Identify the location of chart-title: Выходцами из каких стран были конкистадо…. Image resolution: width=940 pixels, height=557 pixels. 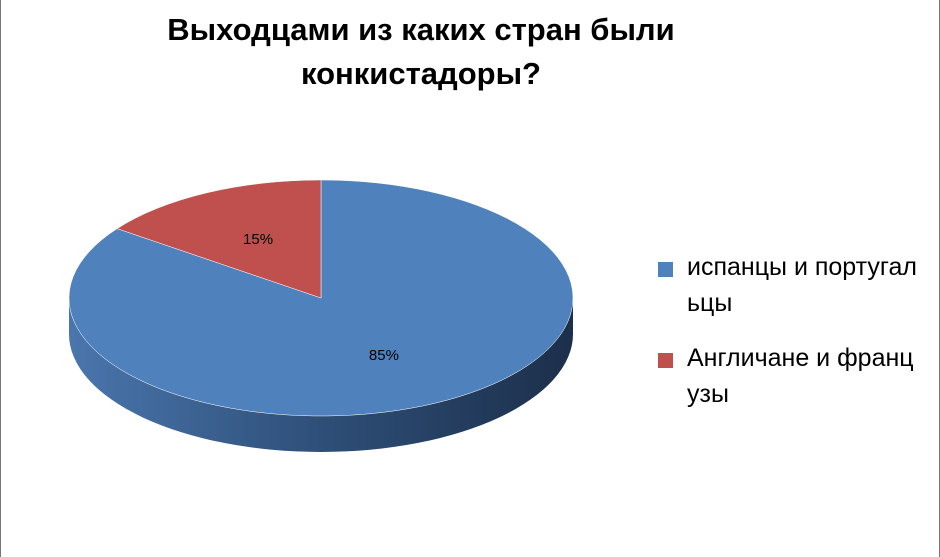
(421, 51).